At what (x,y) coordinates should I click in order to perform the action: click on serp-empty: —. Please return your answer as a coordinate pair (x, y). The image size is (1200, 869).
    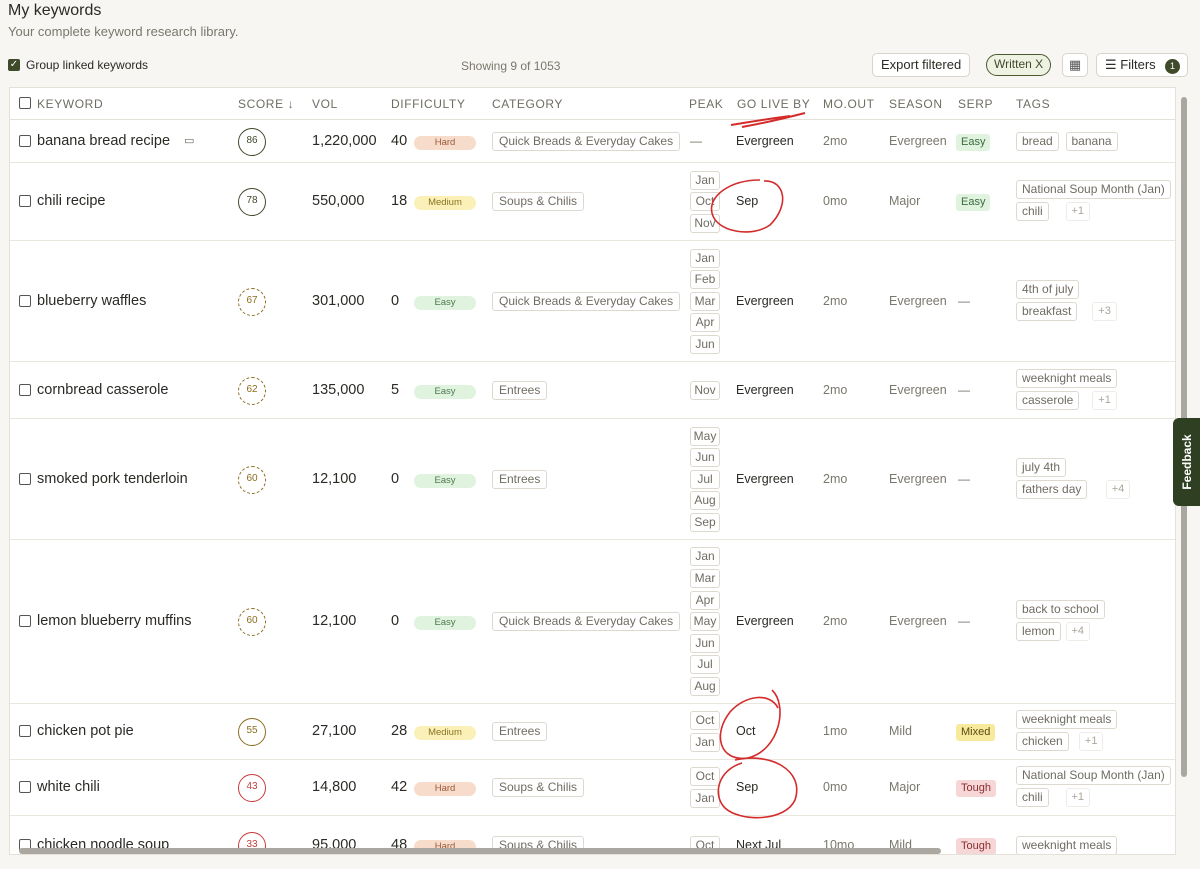
    Looking at the image, I should click on (964, 300).